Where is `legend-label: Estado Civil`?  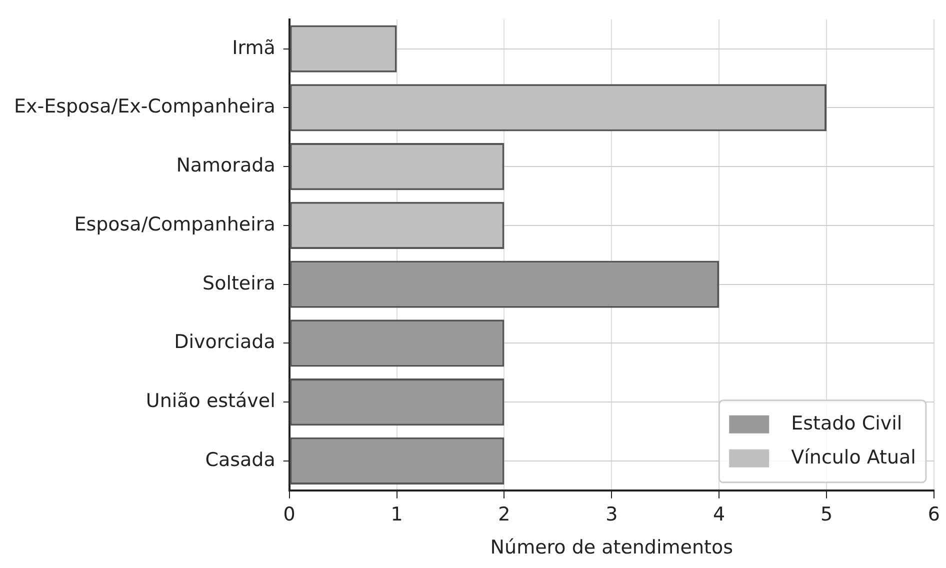
legend-label: Estado Civil is located at coordinates (846, 423).